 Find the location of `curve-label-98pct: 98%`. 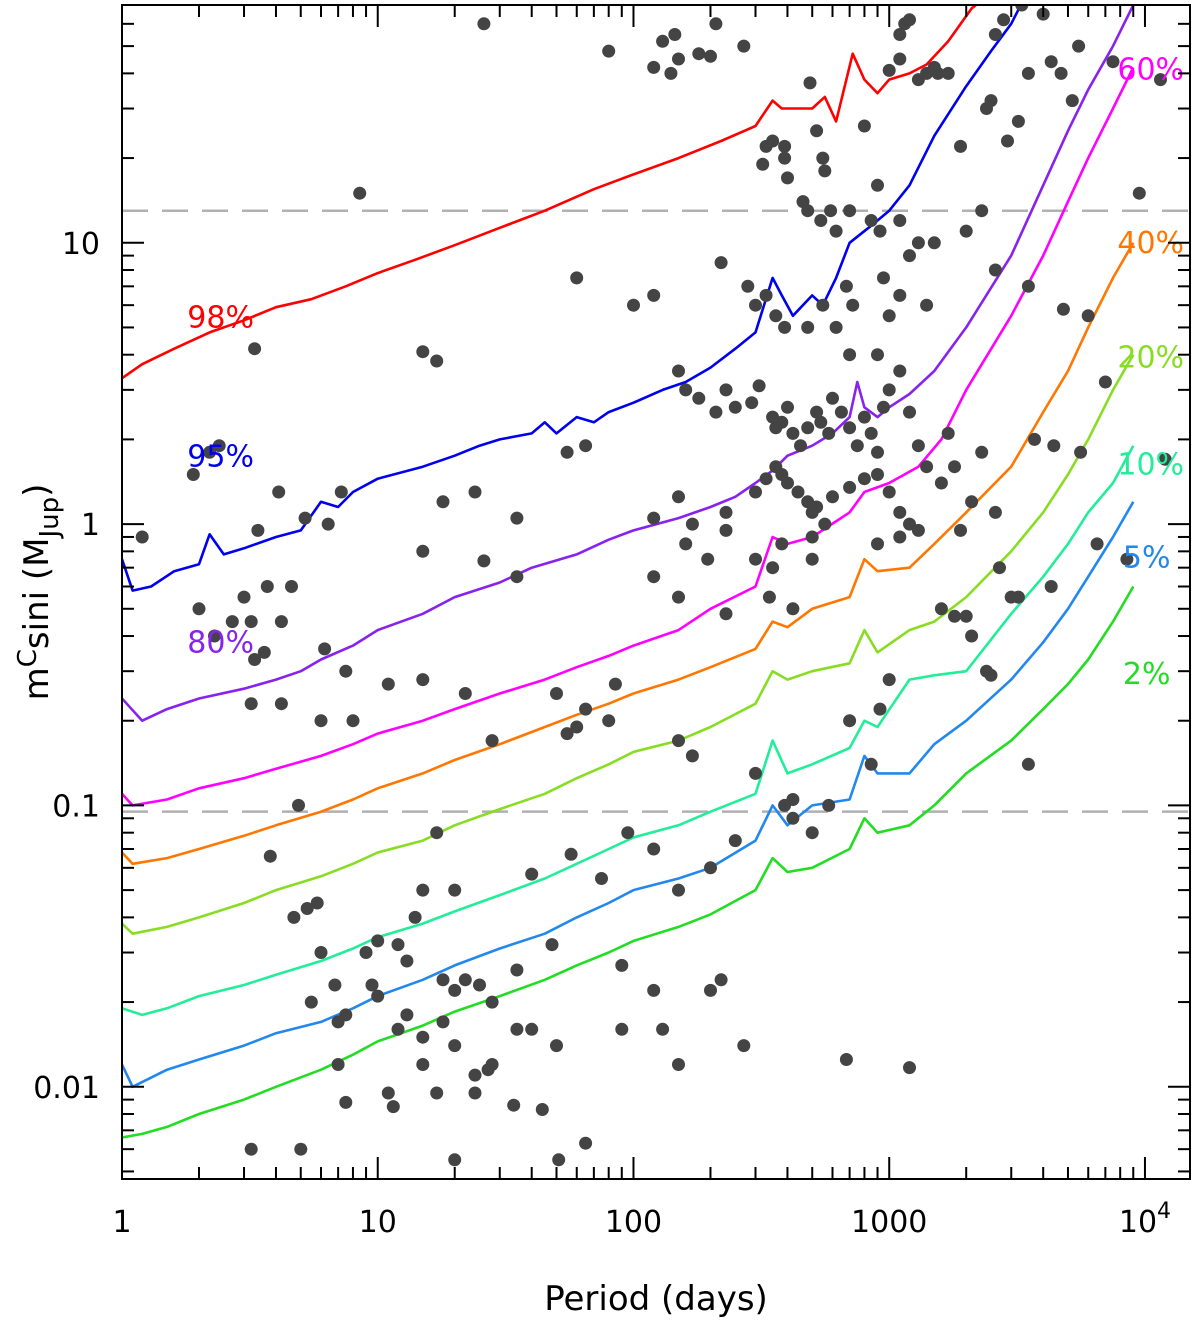

curve-label-98pct: 98% is located at coordinates (220, 317).